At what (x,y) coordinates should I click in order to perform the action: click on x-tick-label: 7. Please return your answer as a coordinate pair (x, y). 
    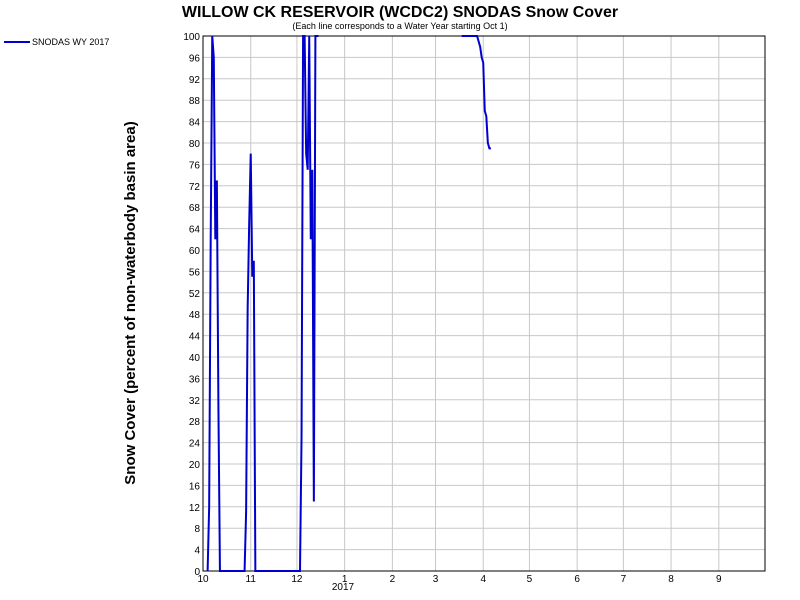
    Looking at the image, I should click on (624, 579).